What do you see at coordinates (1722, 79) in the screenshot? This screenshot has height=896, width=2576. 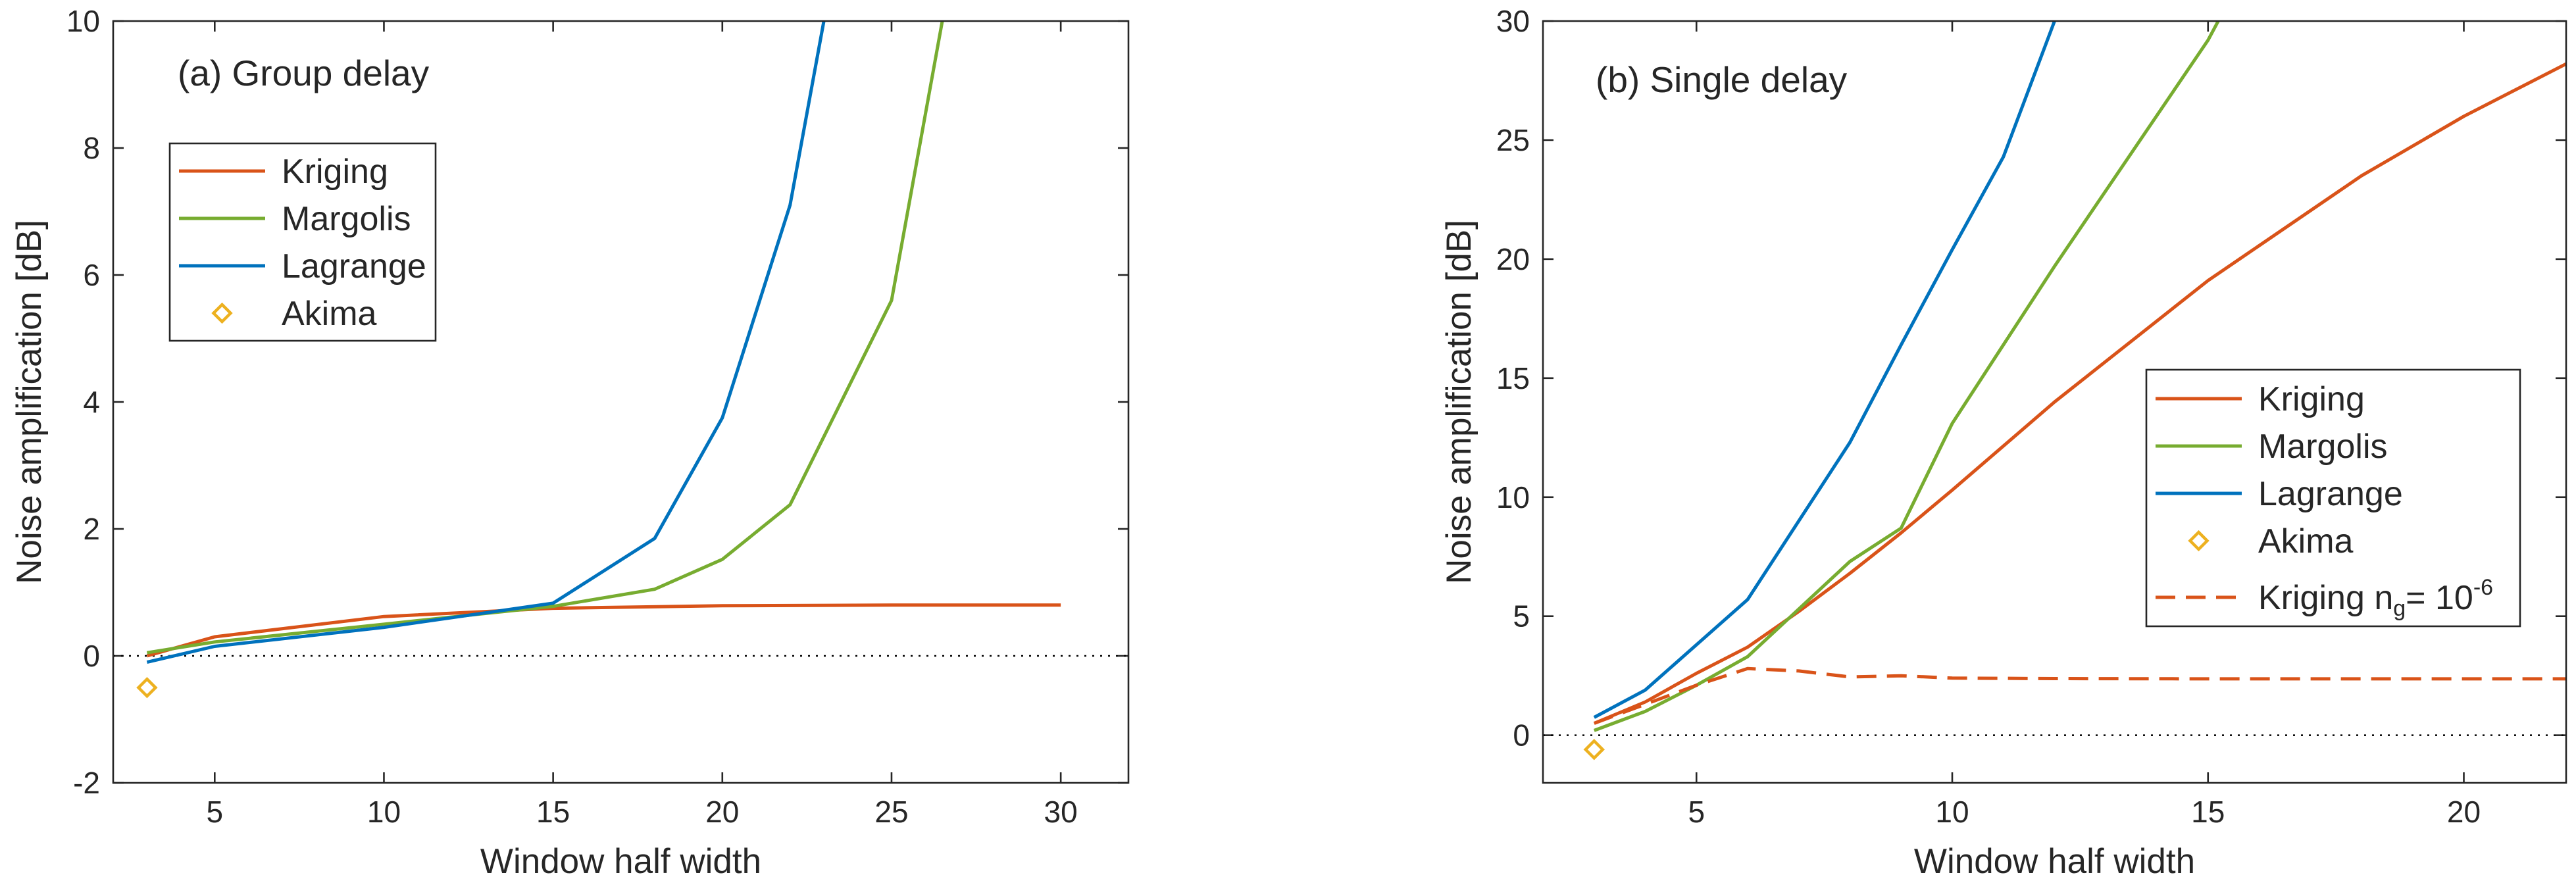 I see `panel-title: (b) Single delay` at bounding box center [1722, 79].